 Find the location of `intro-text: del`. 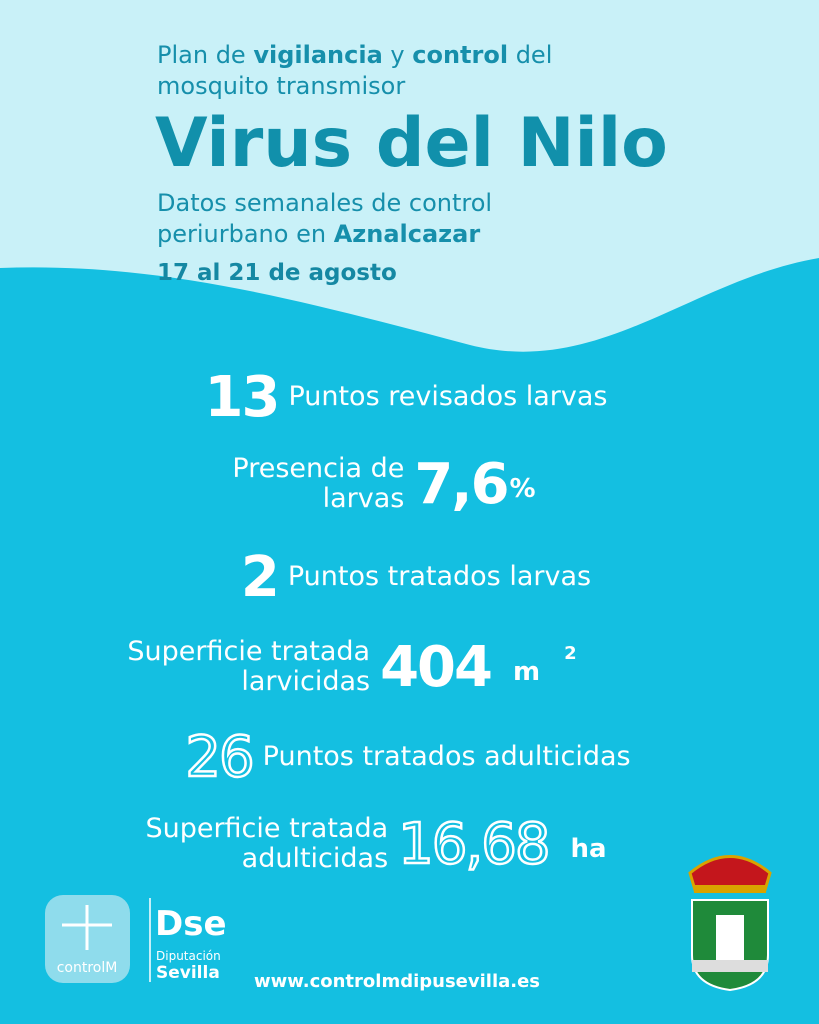

intro-text: del is located at coordinates (530, 55).